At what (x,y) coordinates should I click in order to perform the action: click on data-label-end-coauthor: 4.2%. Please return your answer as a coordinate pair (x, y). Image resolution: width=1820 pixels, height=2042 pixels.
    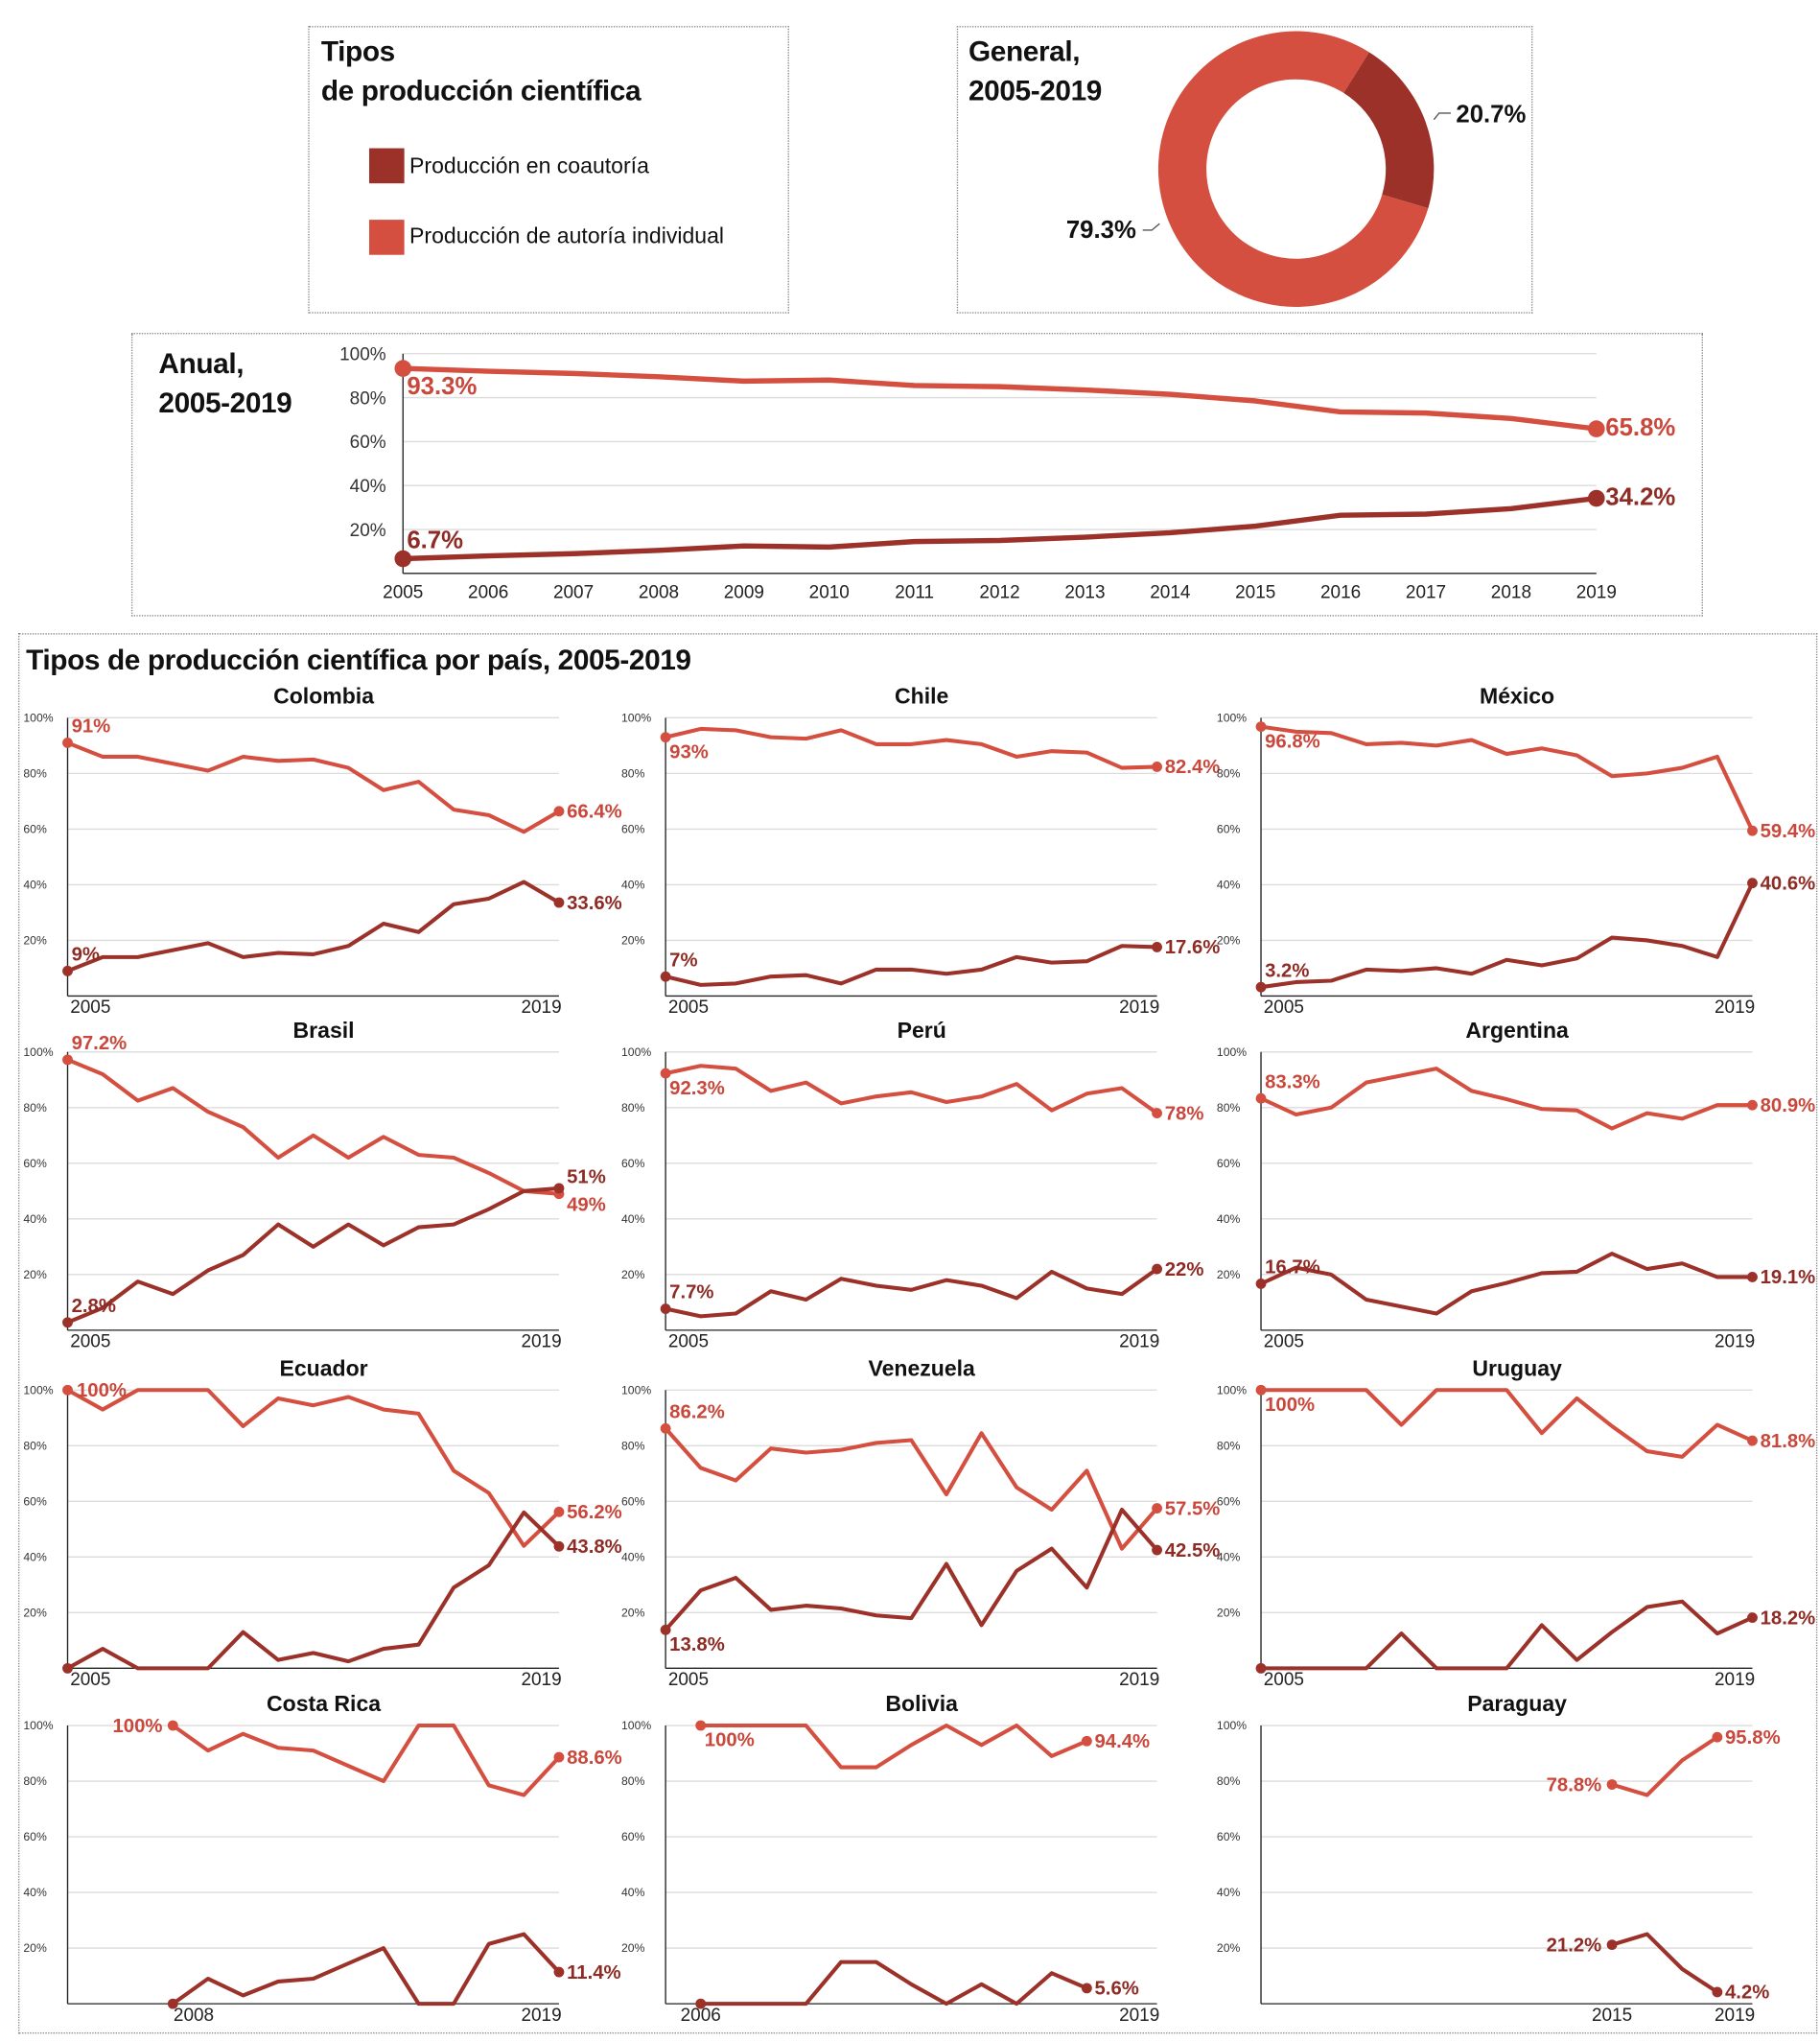
    Looking at the image, I should click on (1747, 1993).